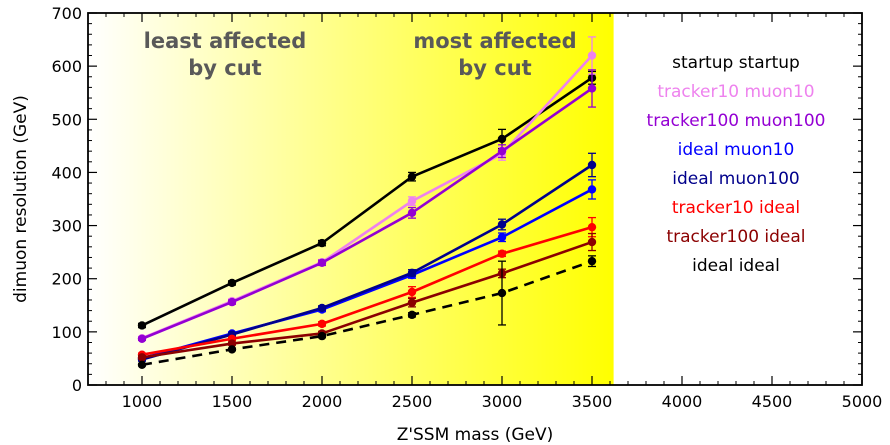 This screenshot has height=445, width=890. What do you see at coordinates (502, 401) in the screenshot?
I see `x-tick-label: 3000` at bounding box center [502, 401].